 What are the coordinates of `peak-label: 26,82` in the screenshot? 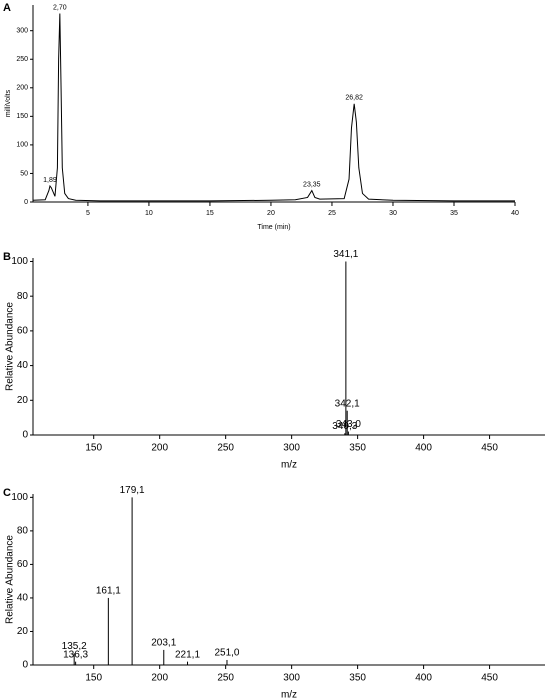 It's located at (354, 98).